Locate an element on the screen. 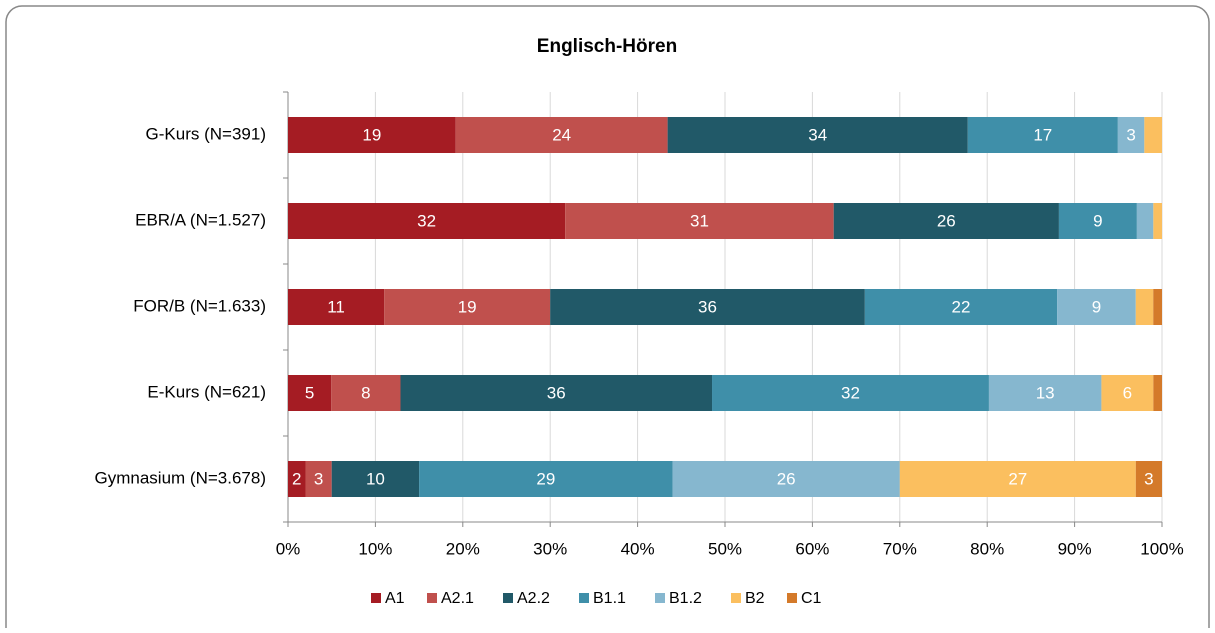  x-tick-label: 10% is located at coordinates (375, 548).